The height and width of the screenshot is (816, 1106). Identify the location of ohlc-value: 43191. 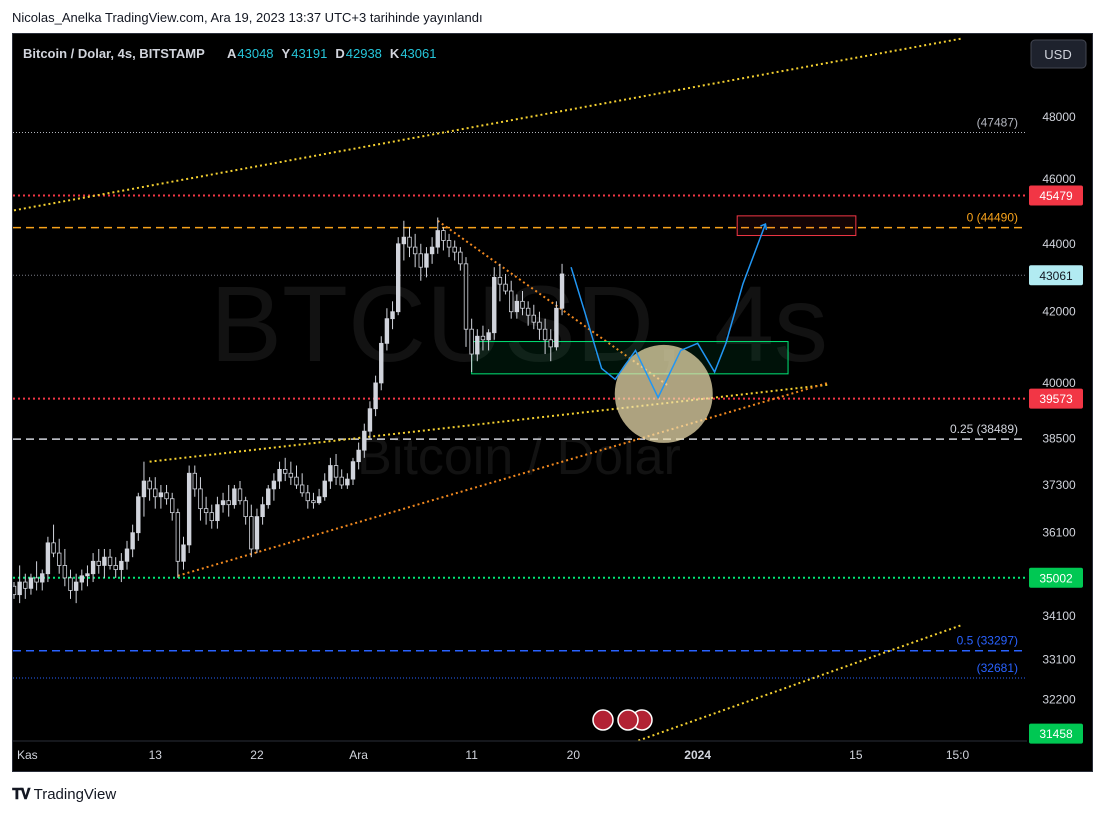
(309, 53).